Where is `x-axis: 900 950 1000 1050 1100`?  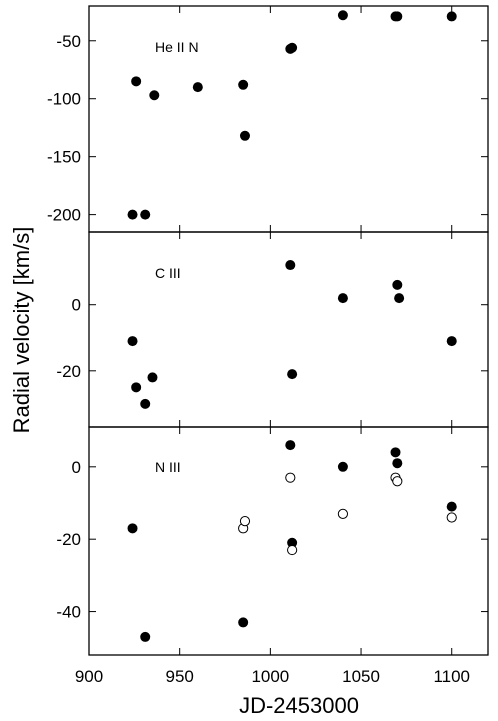 x-axis: 900 950 1000 1050 1100 is located at coordinates (272, 676).